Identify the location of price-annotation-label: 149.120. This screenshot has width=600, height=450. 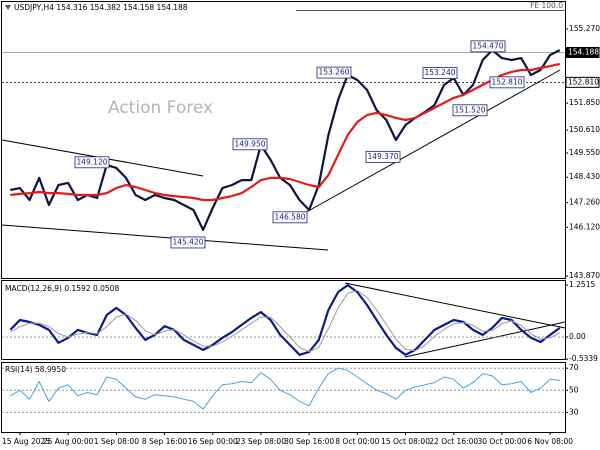
(91, 161).